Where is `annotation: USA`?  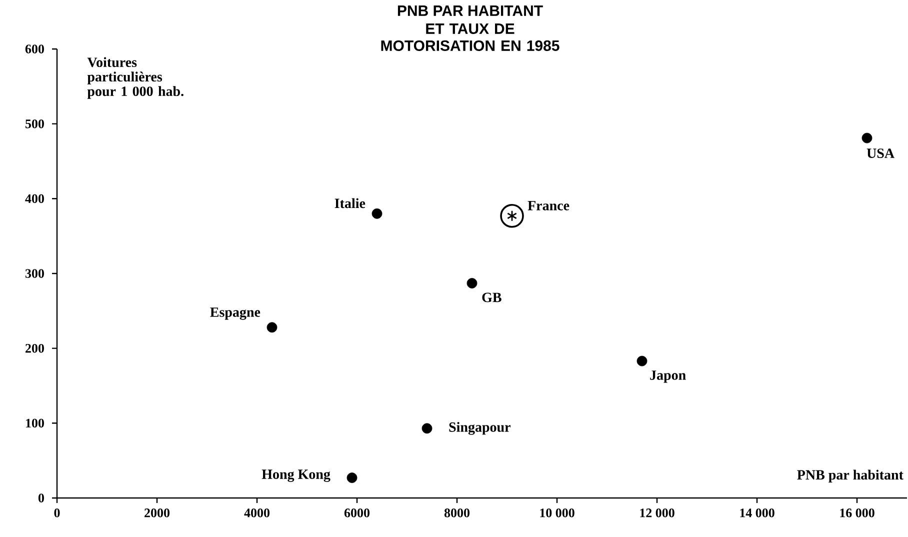
annotation: USA is located at coordinates (880, 153).